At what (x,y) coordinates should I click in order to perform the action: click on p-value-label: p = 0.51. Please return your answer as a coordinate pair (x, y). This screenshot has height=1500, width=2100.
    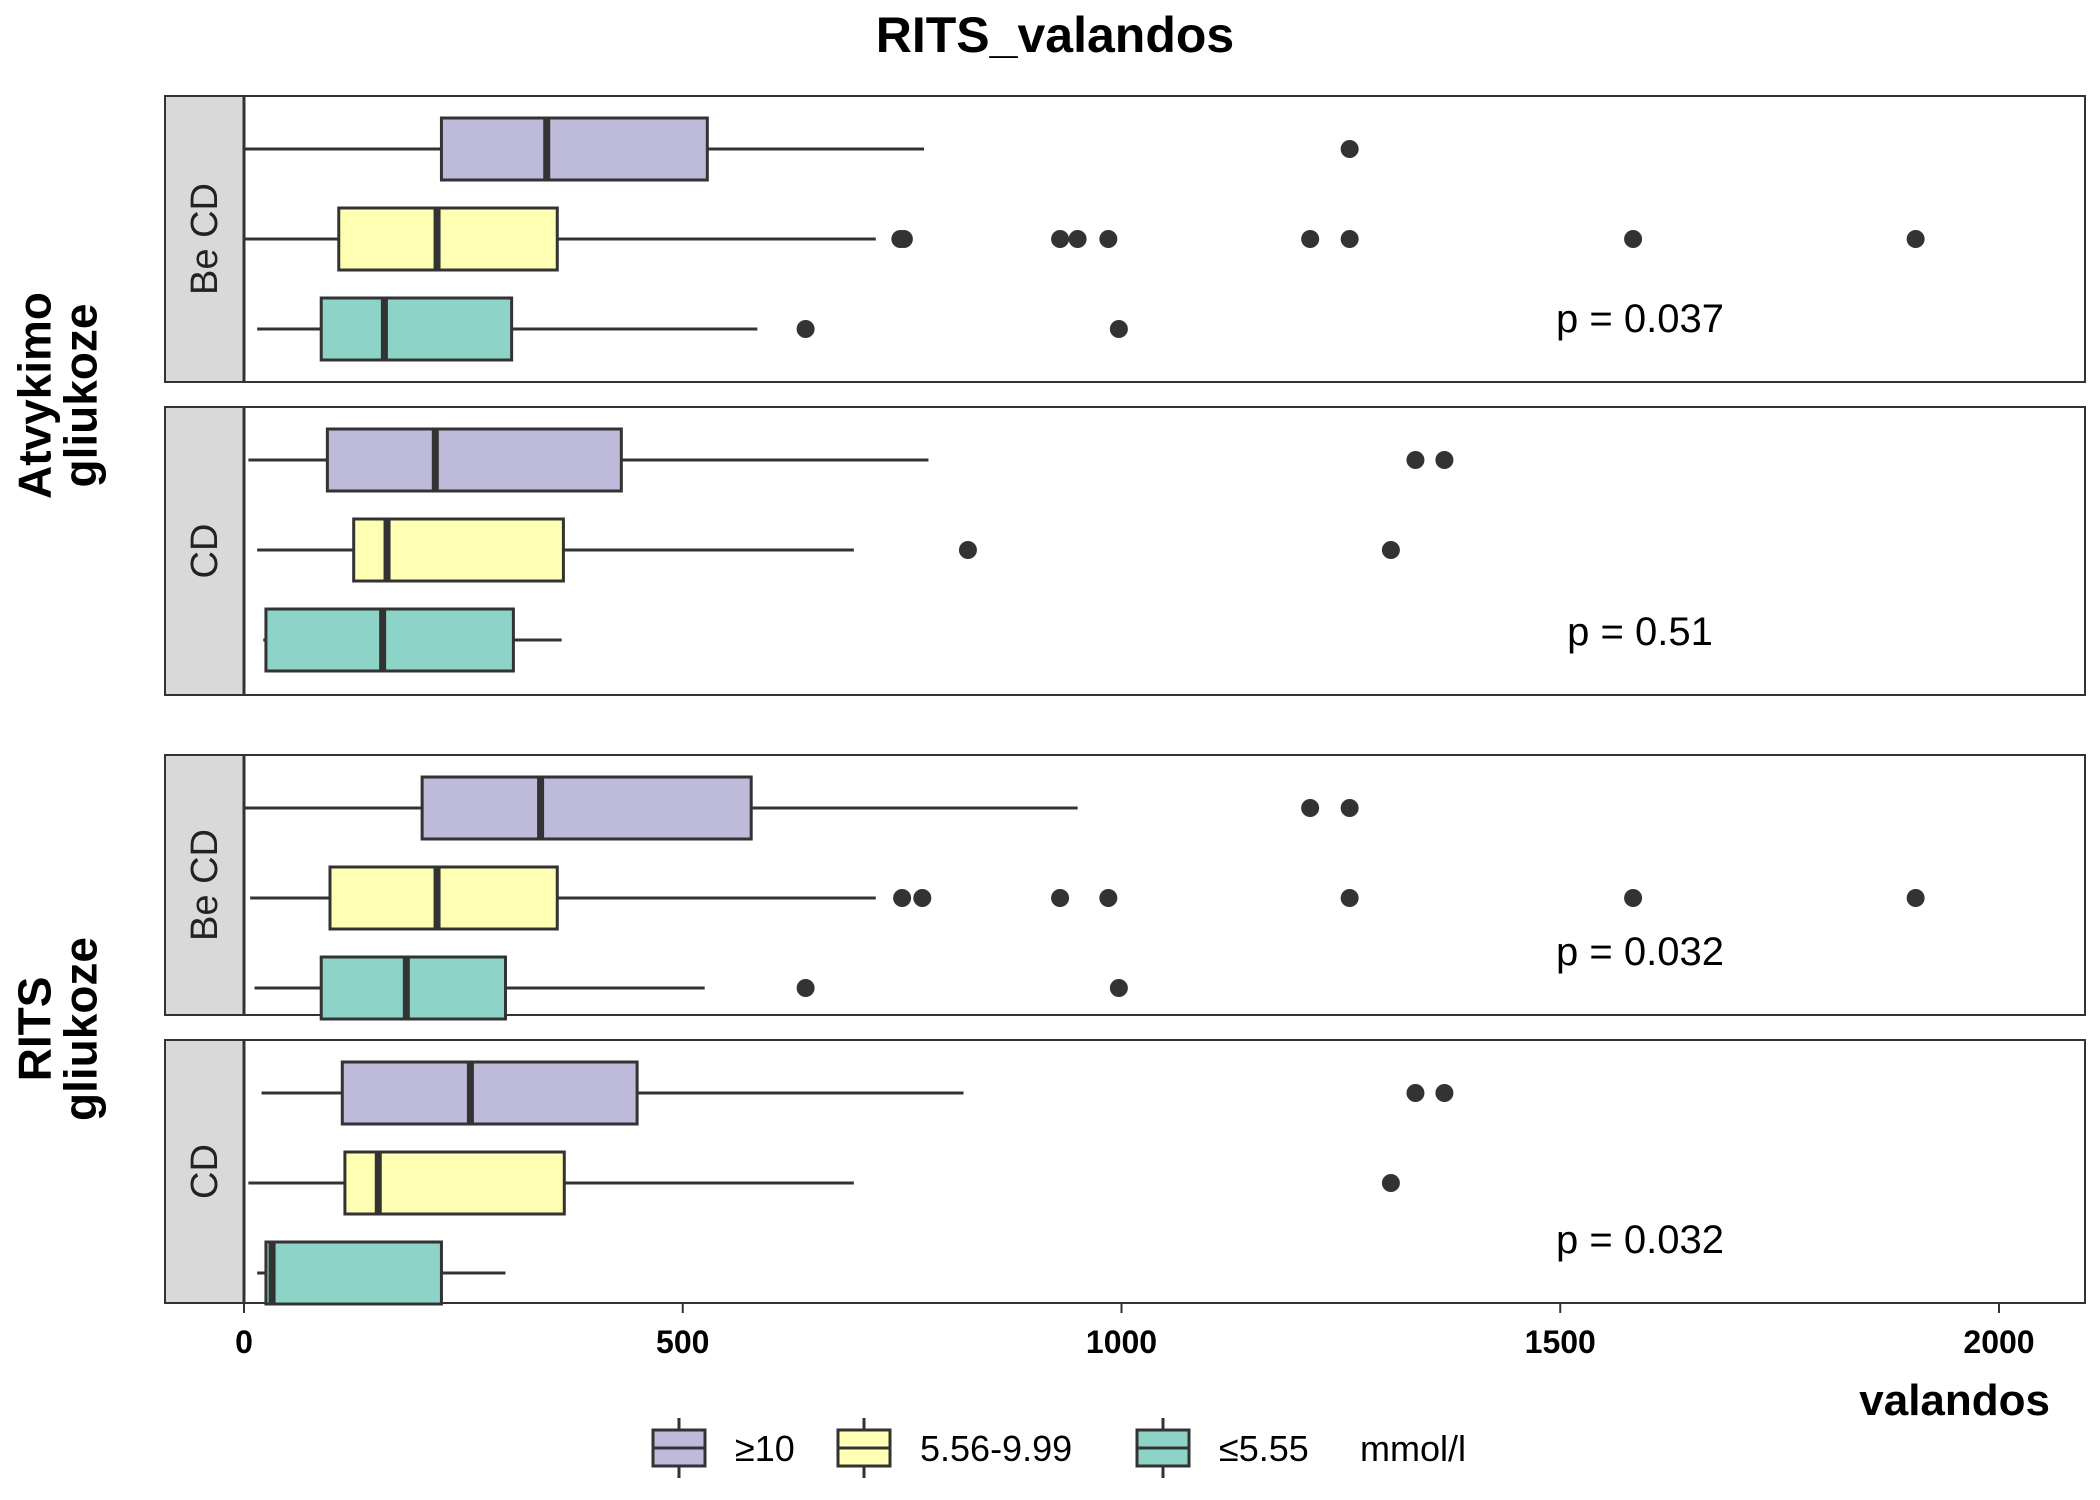
    Looking at the image, I should click on (1640, 632).